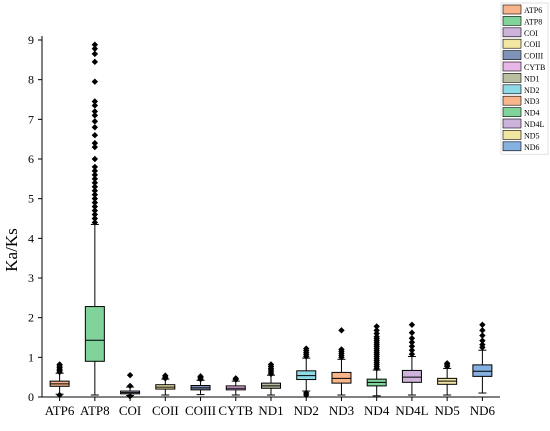 The image size is (550, 431). What do you see at coordinates (165, 410) in the screenshot?
I see `x-tick-label: COII` at bounding box center [165, 410].